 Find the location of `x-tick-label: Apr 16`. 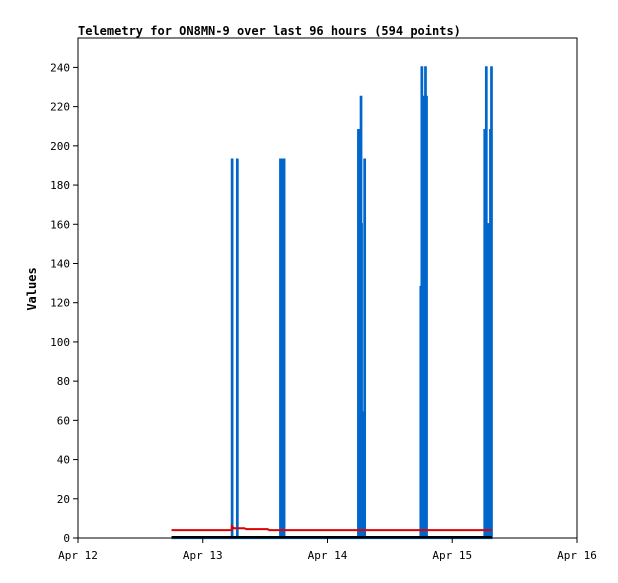

x-tick-label: Apr 16 is located at coordinates (577, 555).